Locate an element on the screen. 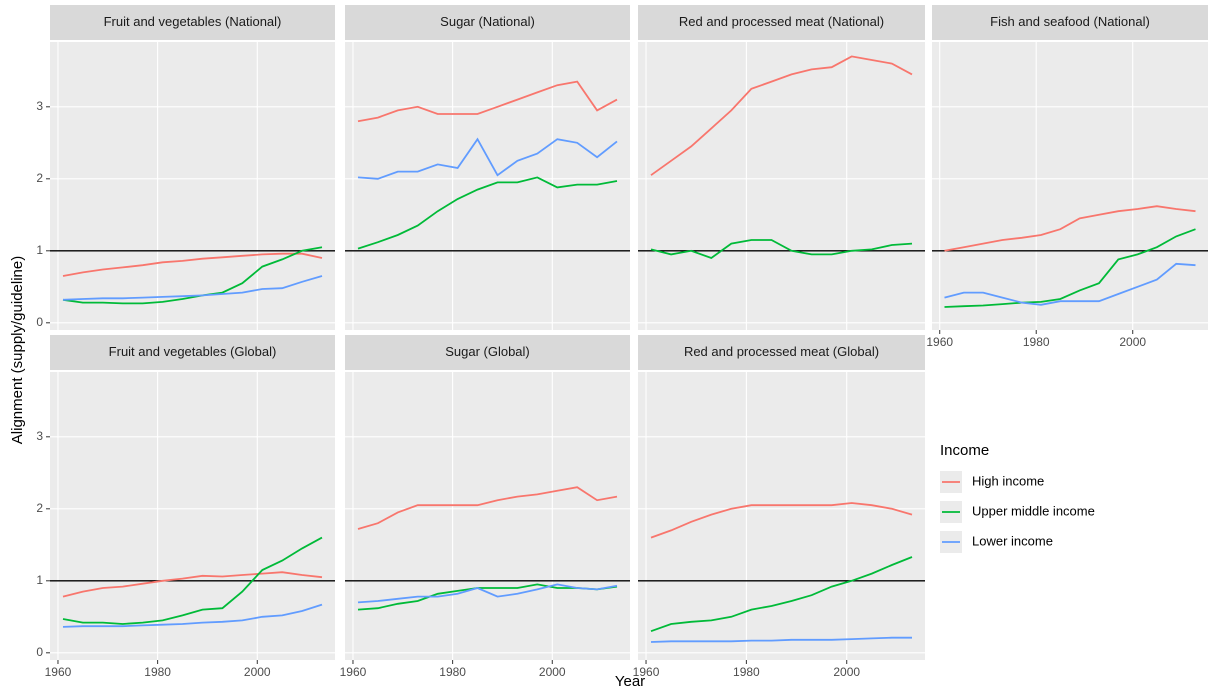 The height and width of the screenshot is (693, 1211). strip-title: Fish and seafood (National) is located at coordinates (1070, 21).